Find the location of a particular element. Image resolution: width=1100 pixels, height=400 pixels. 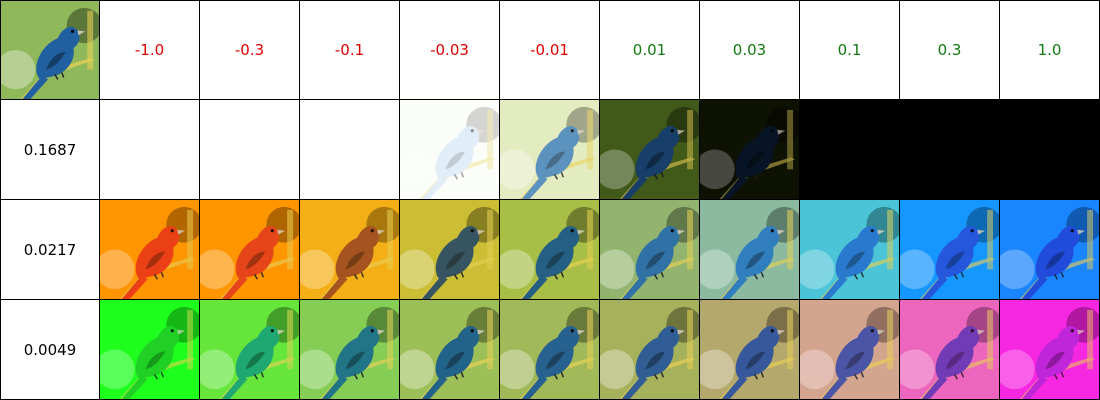

column-header: -0.1 is located at coordinates (350, 50).